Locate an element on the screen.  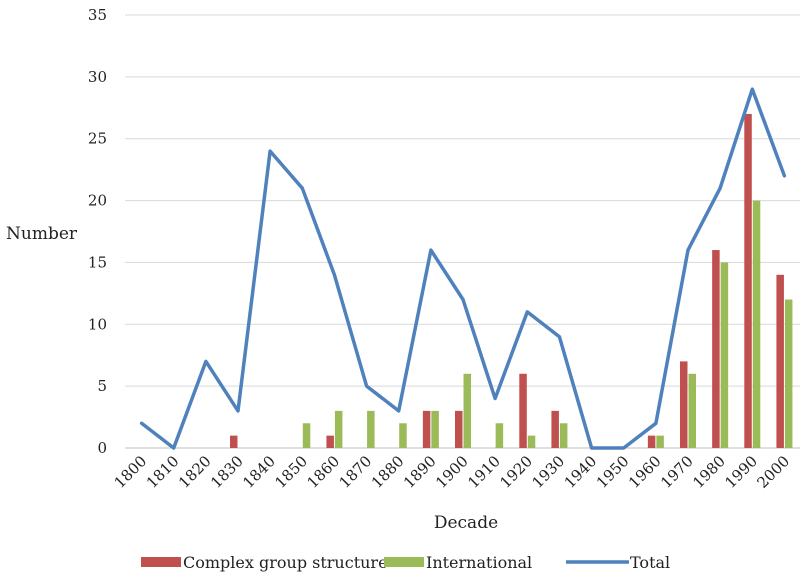
x-tick-label: 1940 is located at coordinates (581, 472).